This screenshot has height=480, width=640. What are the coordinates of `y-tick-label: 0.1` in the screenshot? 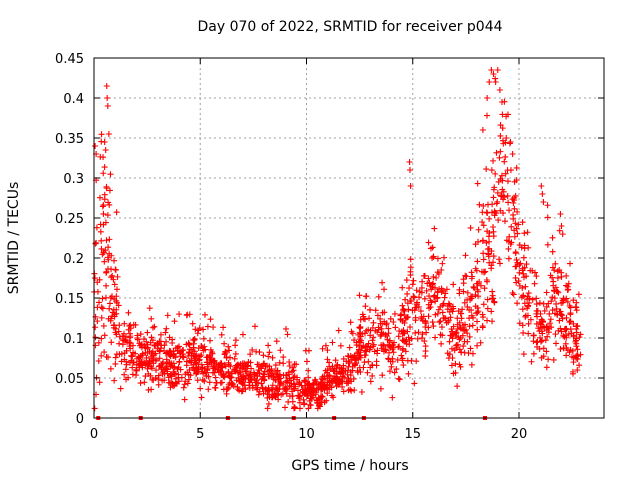 It's located at (73, 339).